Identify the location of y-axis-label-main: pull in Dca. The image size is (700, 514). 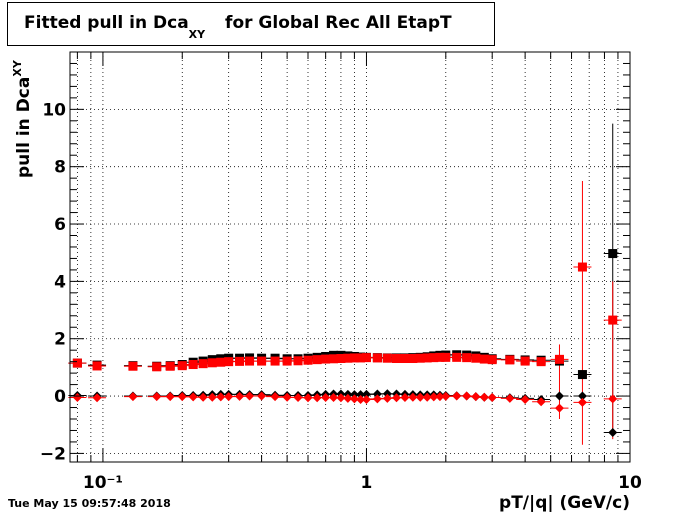
(24, 127).